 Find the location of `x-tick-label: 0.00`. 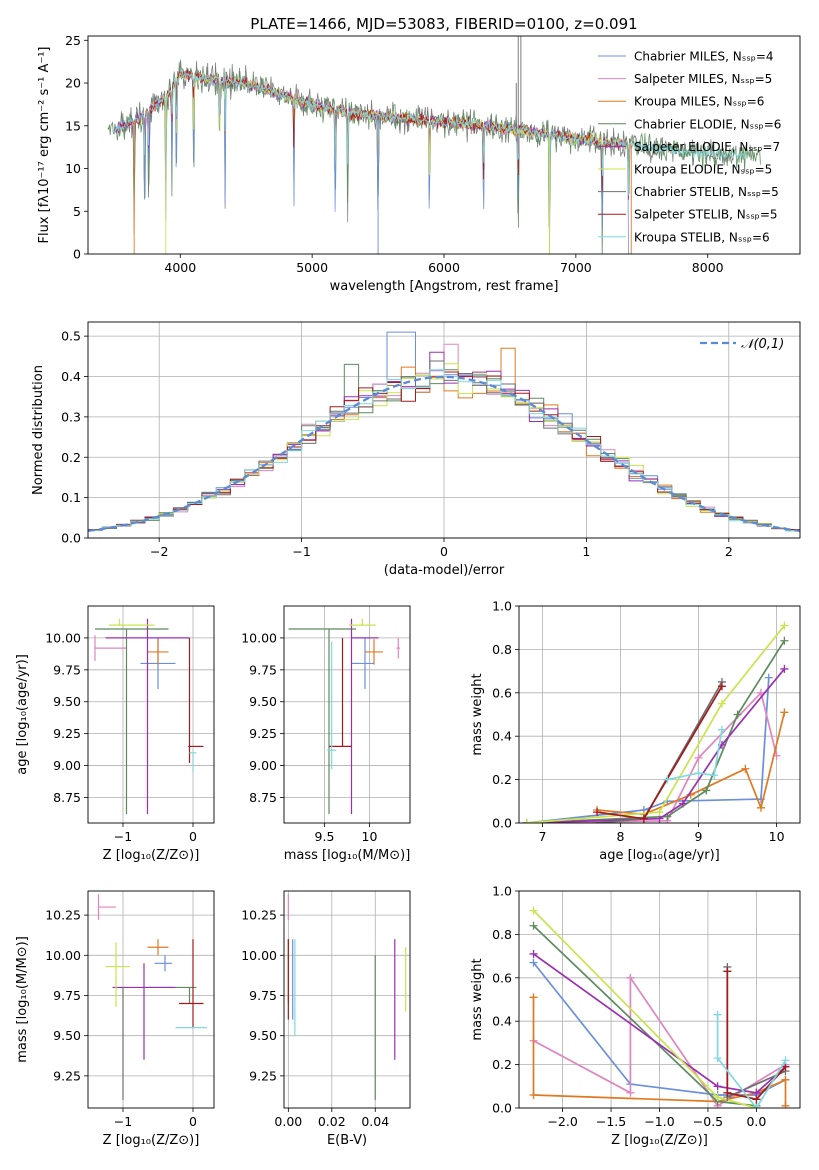

x-tick-label: 0.00 is located at coordinates (288, 1121).